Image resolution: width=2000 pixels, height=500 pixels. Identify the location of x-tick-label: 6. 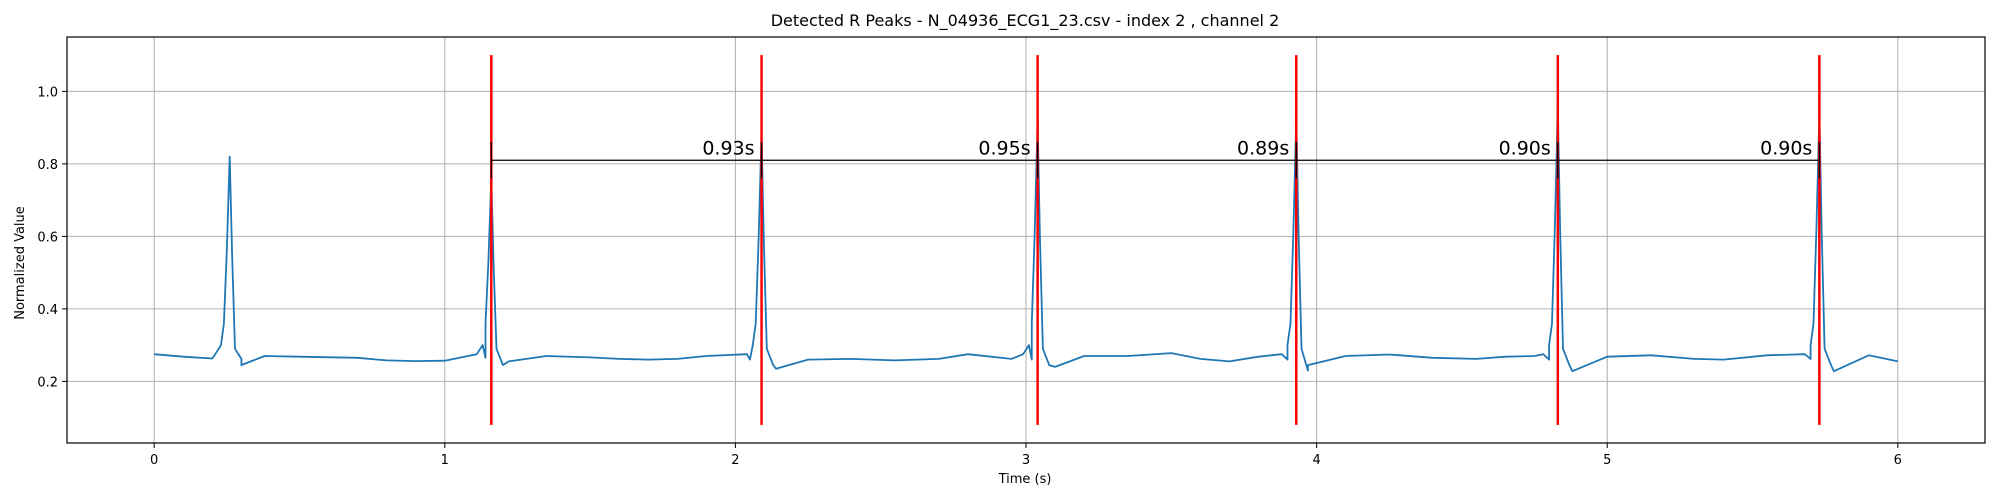
(1898, 460).